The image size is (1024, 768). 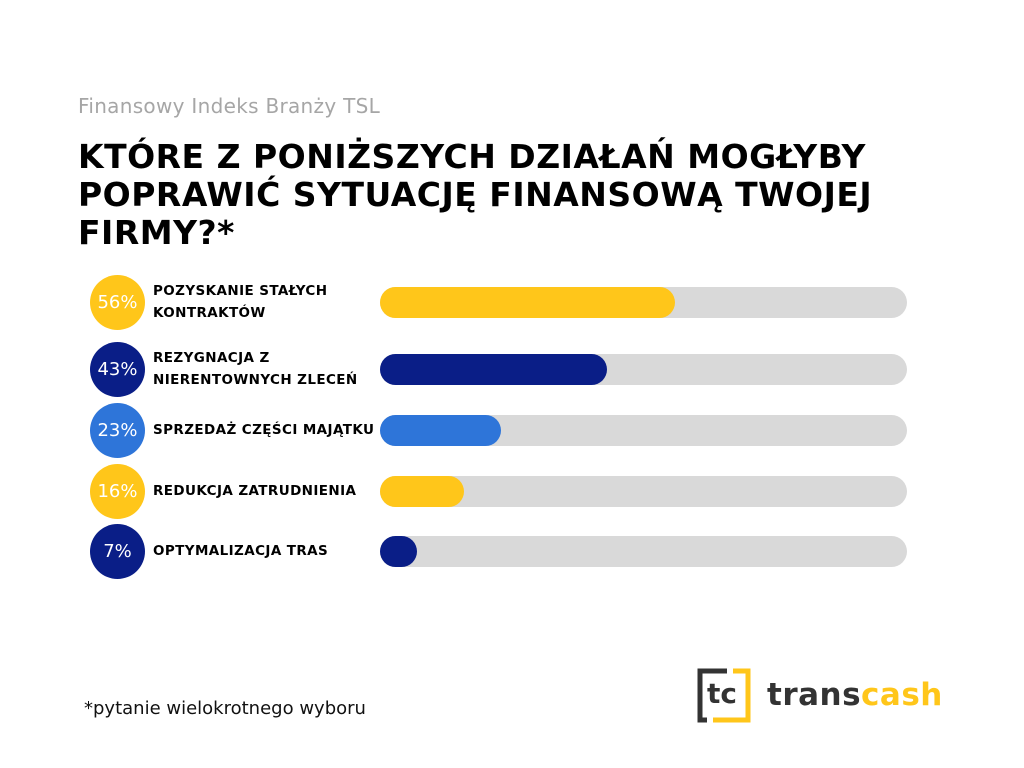 I want to click on logo-bracket-icon, so click(x=724, y=695).